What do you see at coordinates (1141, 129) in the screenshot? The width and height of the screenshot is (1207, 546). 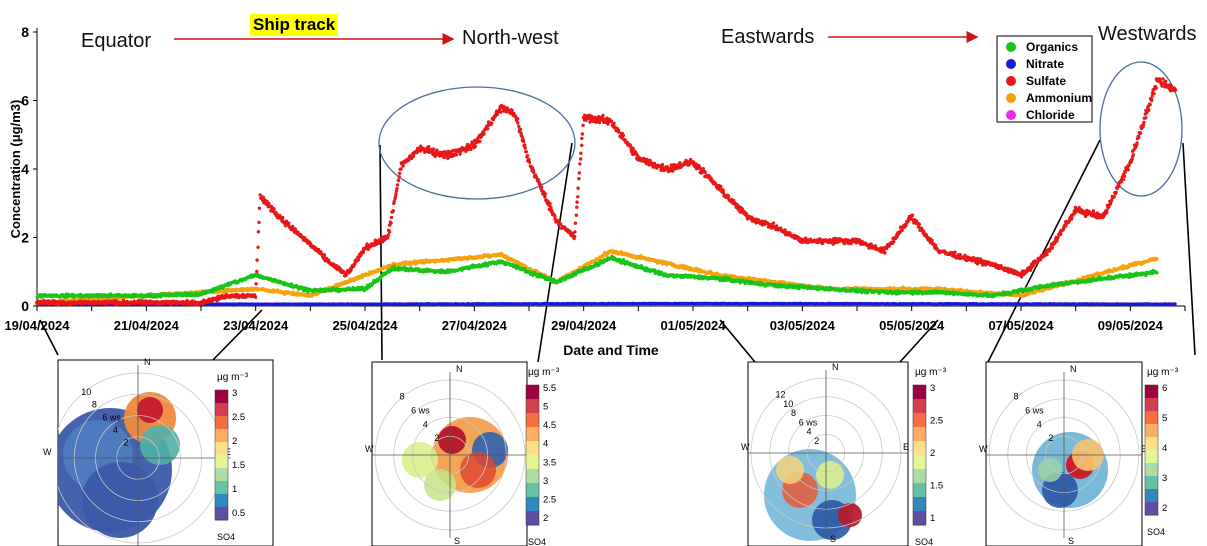 I see `highlight-ellipse-westwards` at bounding box center [1141, 129].